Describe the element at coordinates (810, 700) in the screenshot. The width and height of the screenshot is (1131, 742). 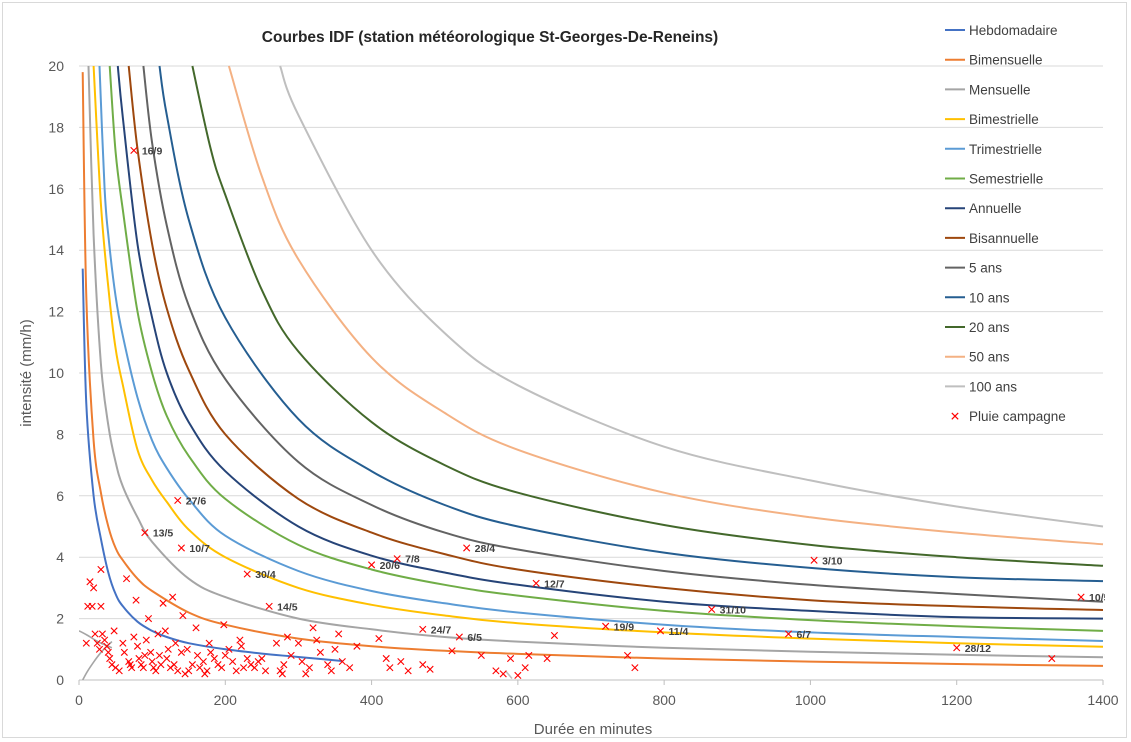
I see `x-tick-1000: 1000` at that location.